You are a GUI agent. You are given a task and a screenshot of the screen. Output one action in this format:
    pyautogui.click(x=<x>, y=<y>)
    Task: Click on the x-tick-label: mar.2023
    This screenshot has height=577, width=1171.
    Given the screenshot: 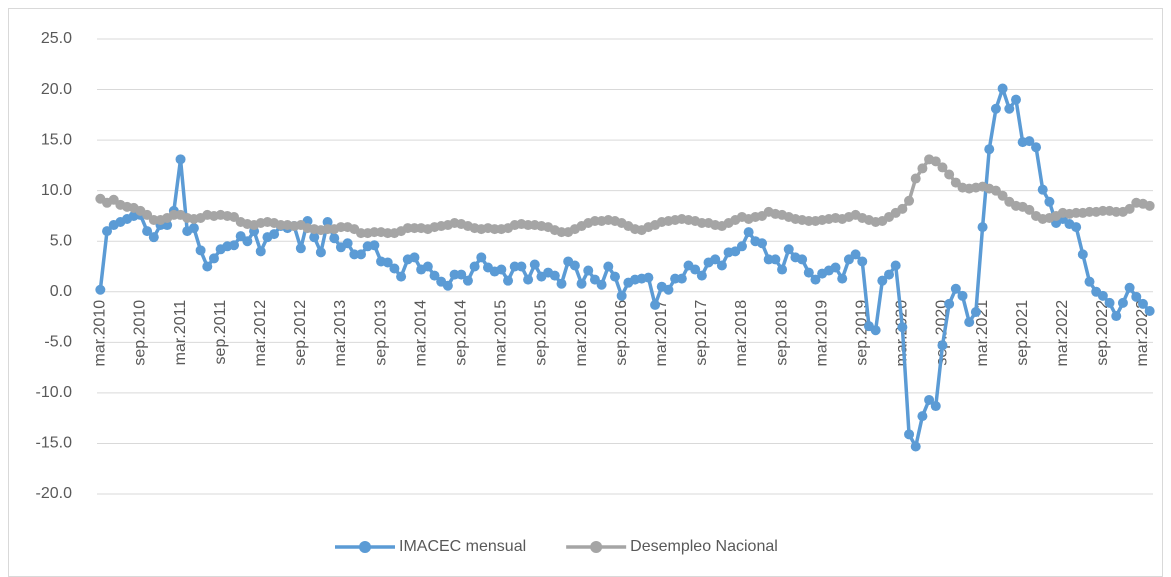 What is the action you would take?
    pyautogui.click(x=1142, y=333)
    